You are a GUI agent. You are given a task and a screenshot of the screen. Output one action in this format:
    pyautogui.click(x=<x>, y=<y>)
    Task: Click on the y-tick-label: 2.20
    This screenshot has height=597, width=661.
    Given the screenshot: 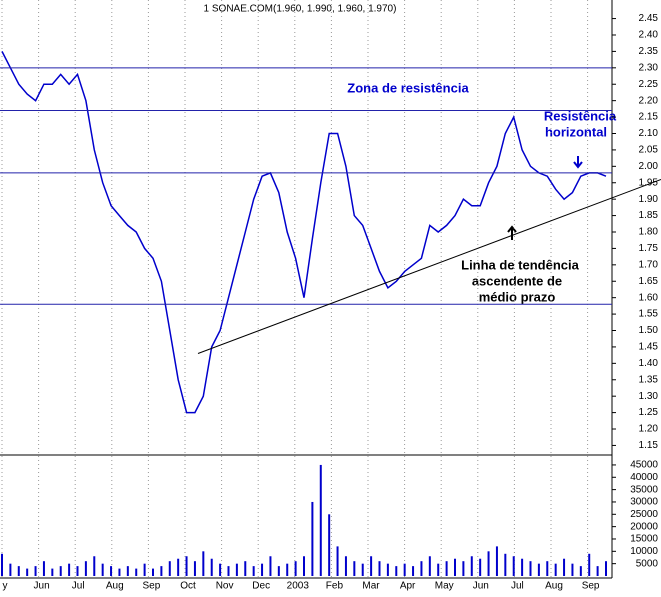 What is the action you would take?
    pyautogui.click(x=649, y=100)
    